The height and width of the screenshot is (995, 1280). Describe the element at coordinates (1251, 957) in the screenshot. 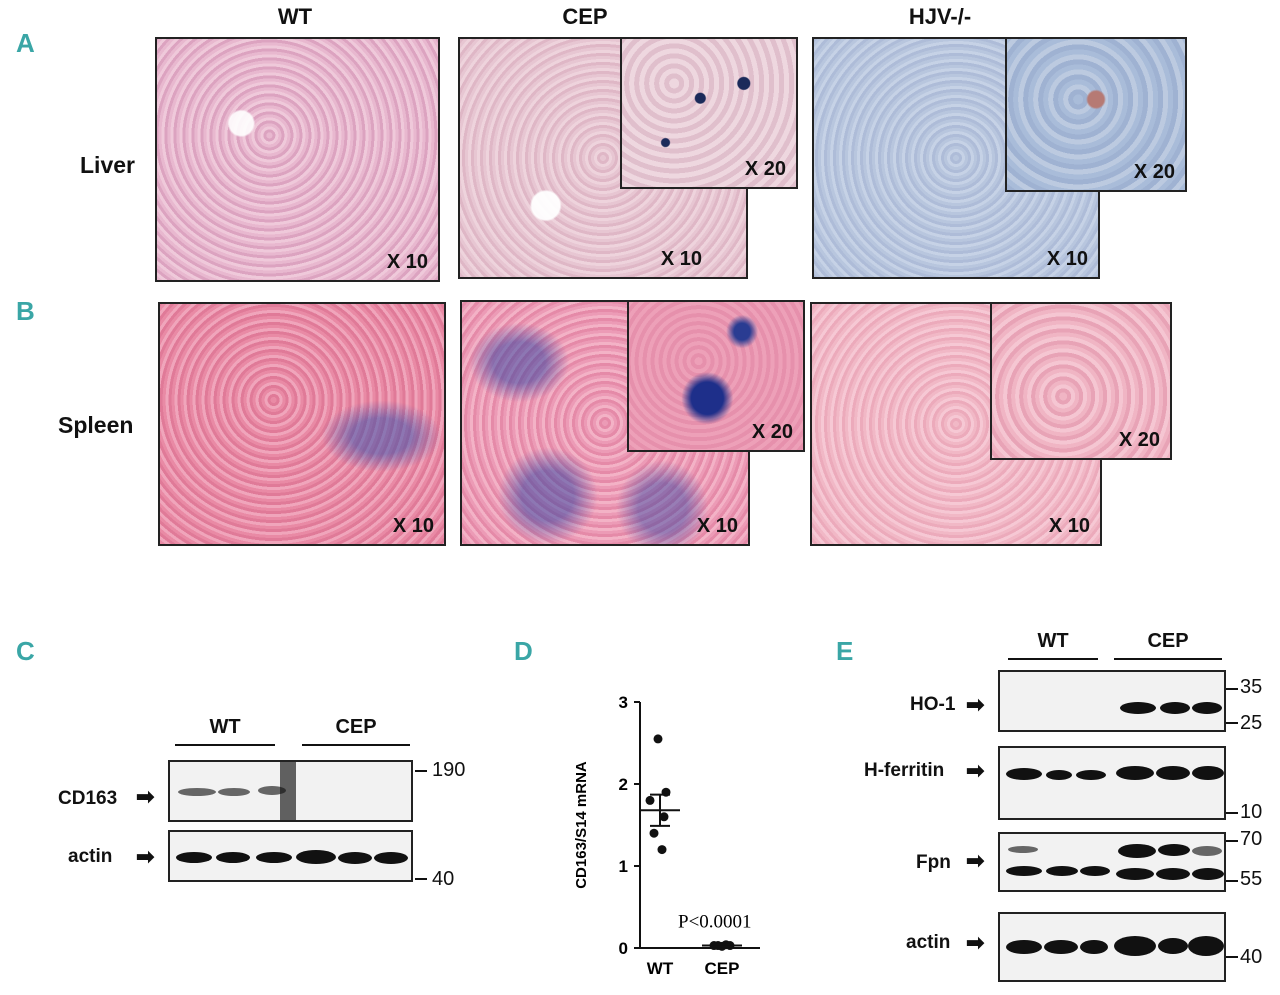

I see `blot-e-mw-40: 40` at that location.